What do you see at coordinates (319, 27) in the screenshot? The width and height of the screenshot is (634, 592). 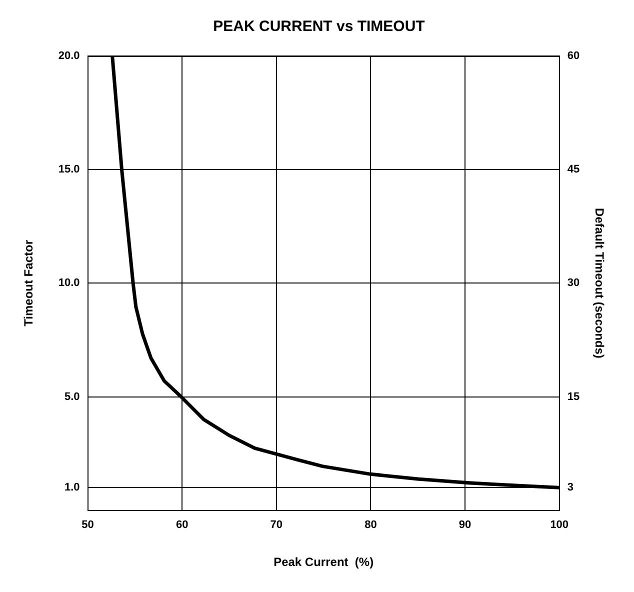 I see `chart-title: PEAK CURRENT vs TIMEOUT` at bounding box center [319, 27].